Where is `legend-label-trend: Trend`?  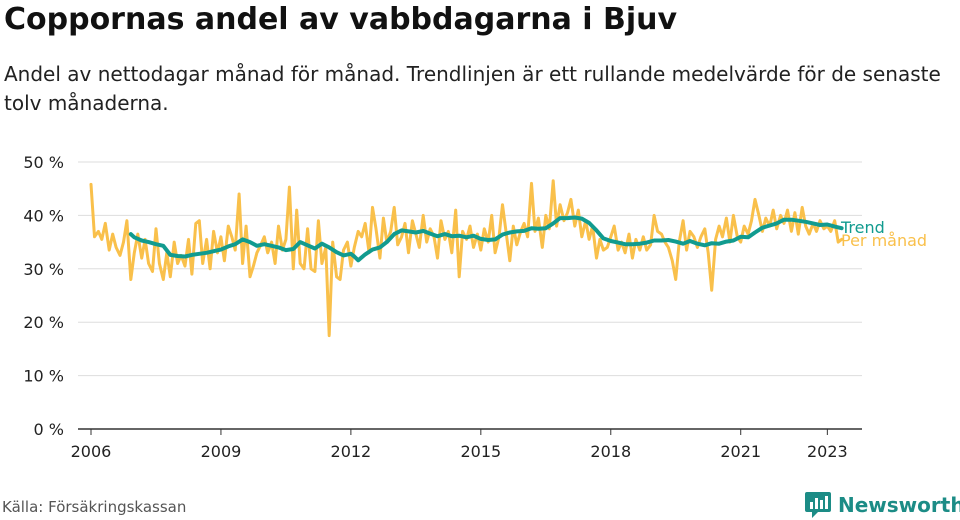
legend-label-trend: Trend is located at coordinates (862, 227).